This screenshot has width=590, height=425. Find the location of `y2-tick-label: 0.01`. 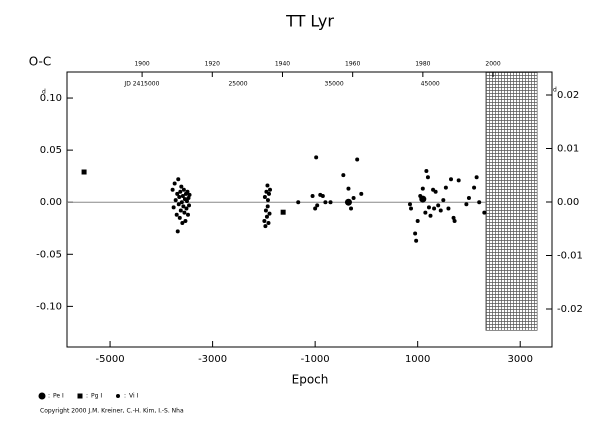

y2-tick-label: 0.01 is located at coordinates (568, 149).